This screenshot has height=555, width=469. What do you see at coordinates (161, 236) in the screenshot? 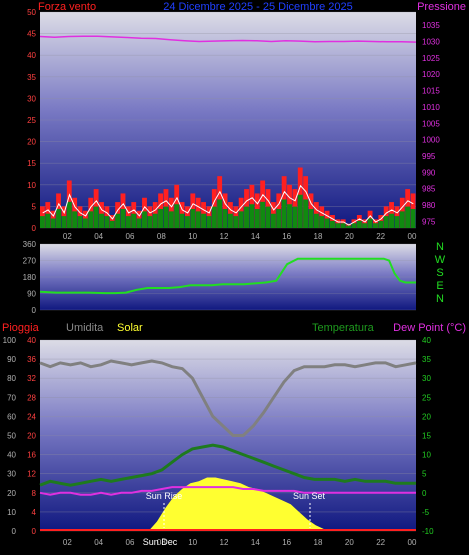
I see `wind-x-tick: 08` at bounding box center [161, 236].